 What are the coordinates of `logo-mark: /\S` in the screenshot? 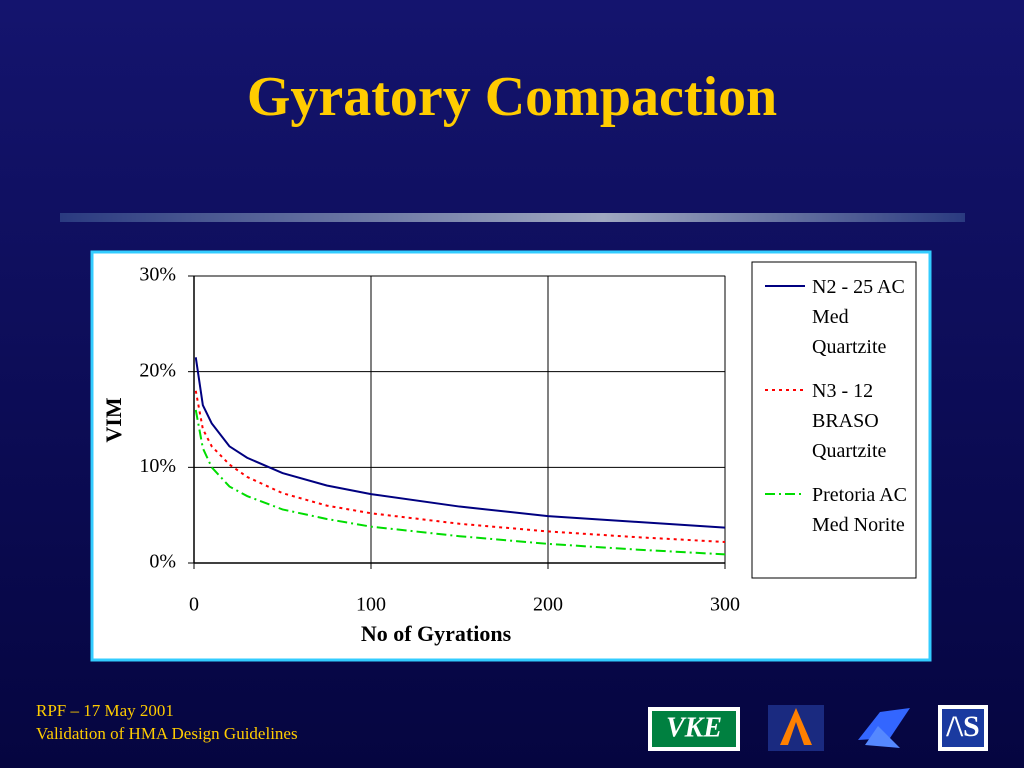 It's located at (962, 726).